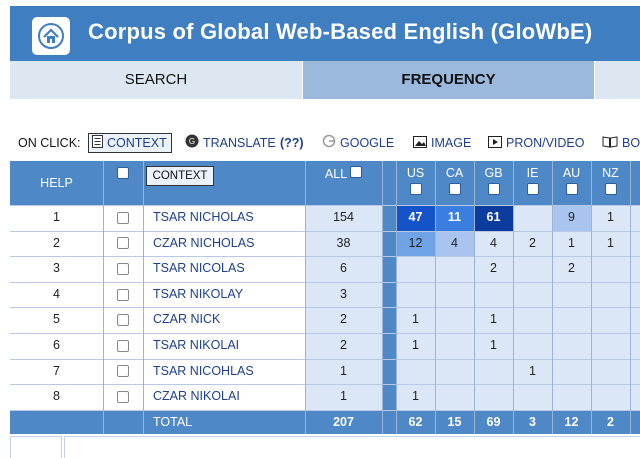  What do you see at coordinates (123, 173) in the screenshot?
I see `select-all-checkbox` at bounding box center [123, 173].